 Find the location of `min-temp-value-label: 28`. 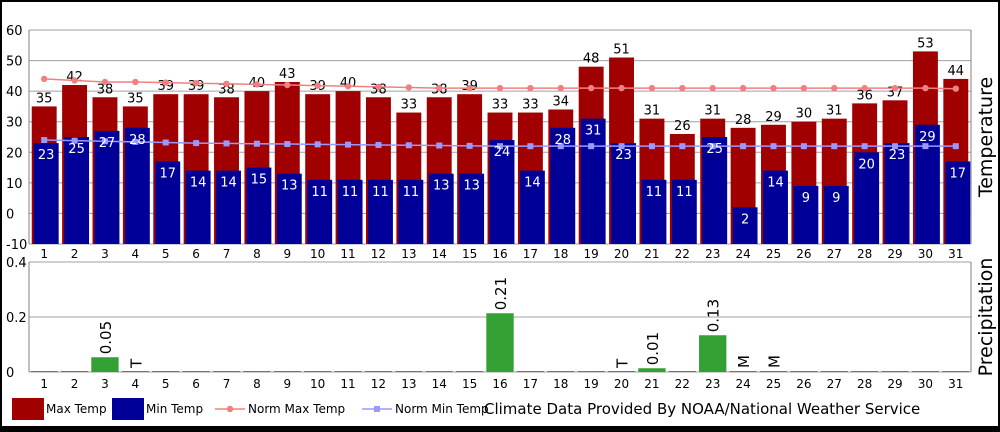

min-temp-value-label: 28 is located at coordinates (563, 140).